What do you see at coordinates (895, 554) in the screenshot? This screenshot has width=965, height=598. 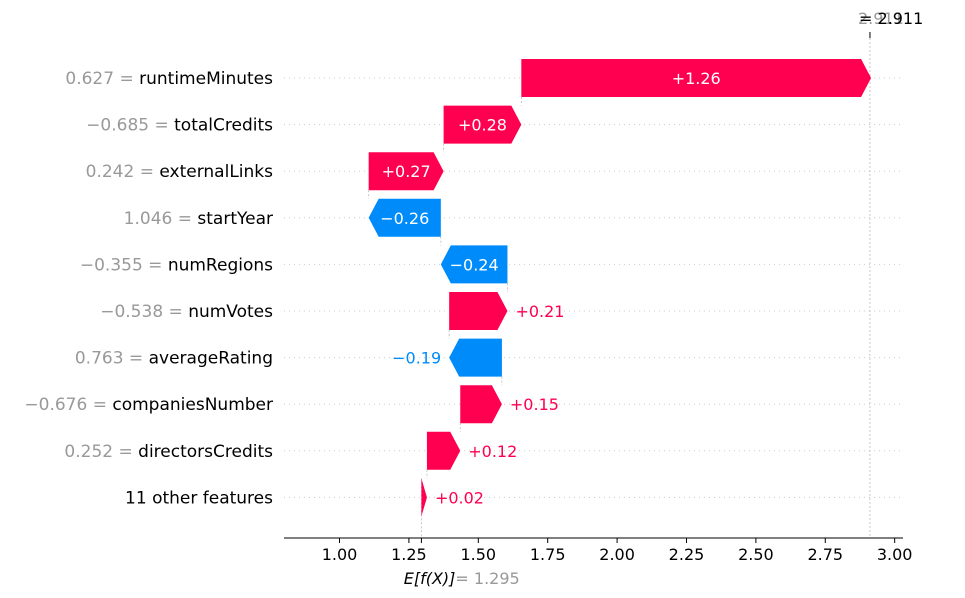 I see `x-tick-label: 3.00` at bounding box center [895, 554].